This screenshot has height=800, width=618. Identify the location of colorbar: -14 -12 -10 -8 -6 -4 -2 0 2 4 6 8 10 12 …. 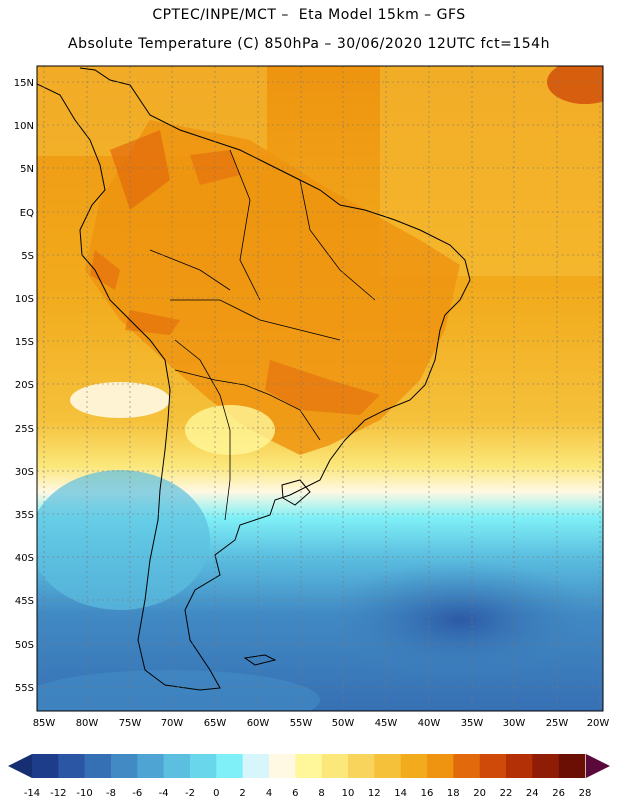
(309, 776).